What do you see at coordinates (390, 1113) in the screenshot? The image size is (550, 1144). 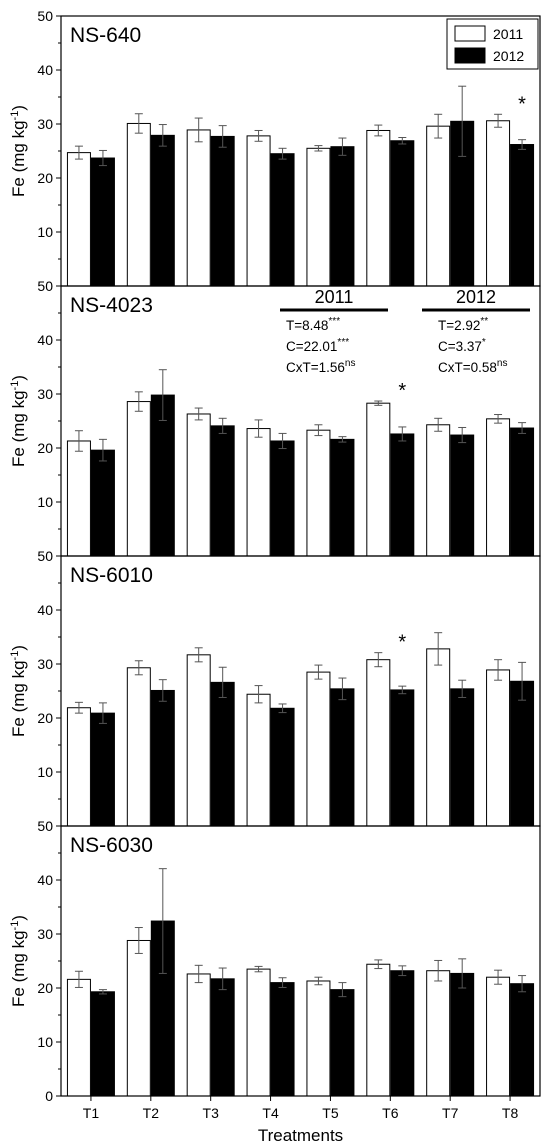 I see `x-tick-label-t6: T6` at bounding box center [390, 1113].